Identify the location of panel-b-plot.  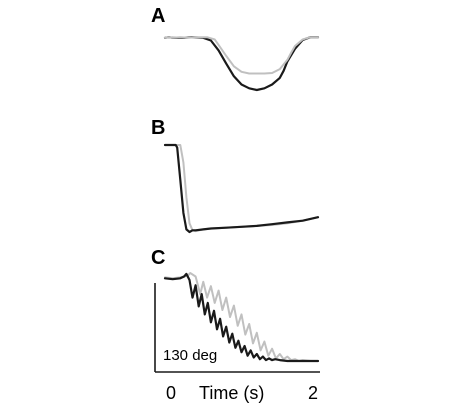
(241, 188).